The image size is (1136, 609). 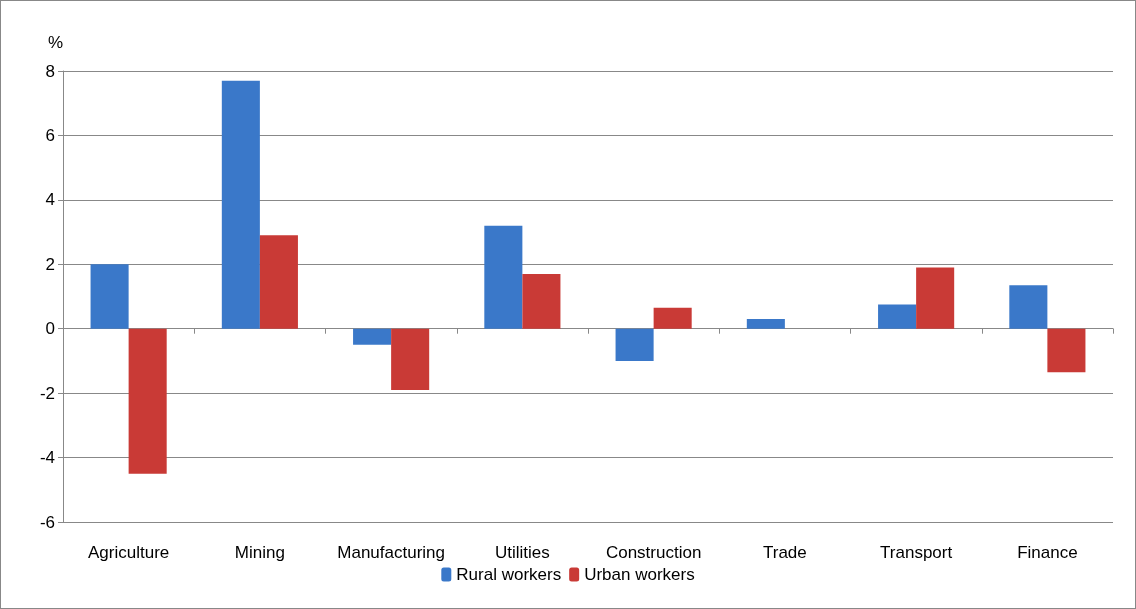 I want to click on y-tick-label: -4, so click(x=47, y=458).